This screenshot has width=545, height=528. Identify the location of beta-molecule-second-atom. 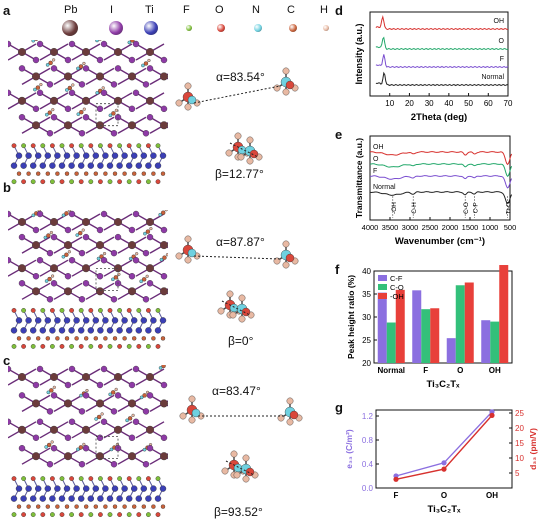
(254, 154).